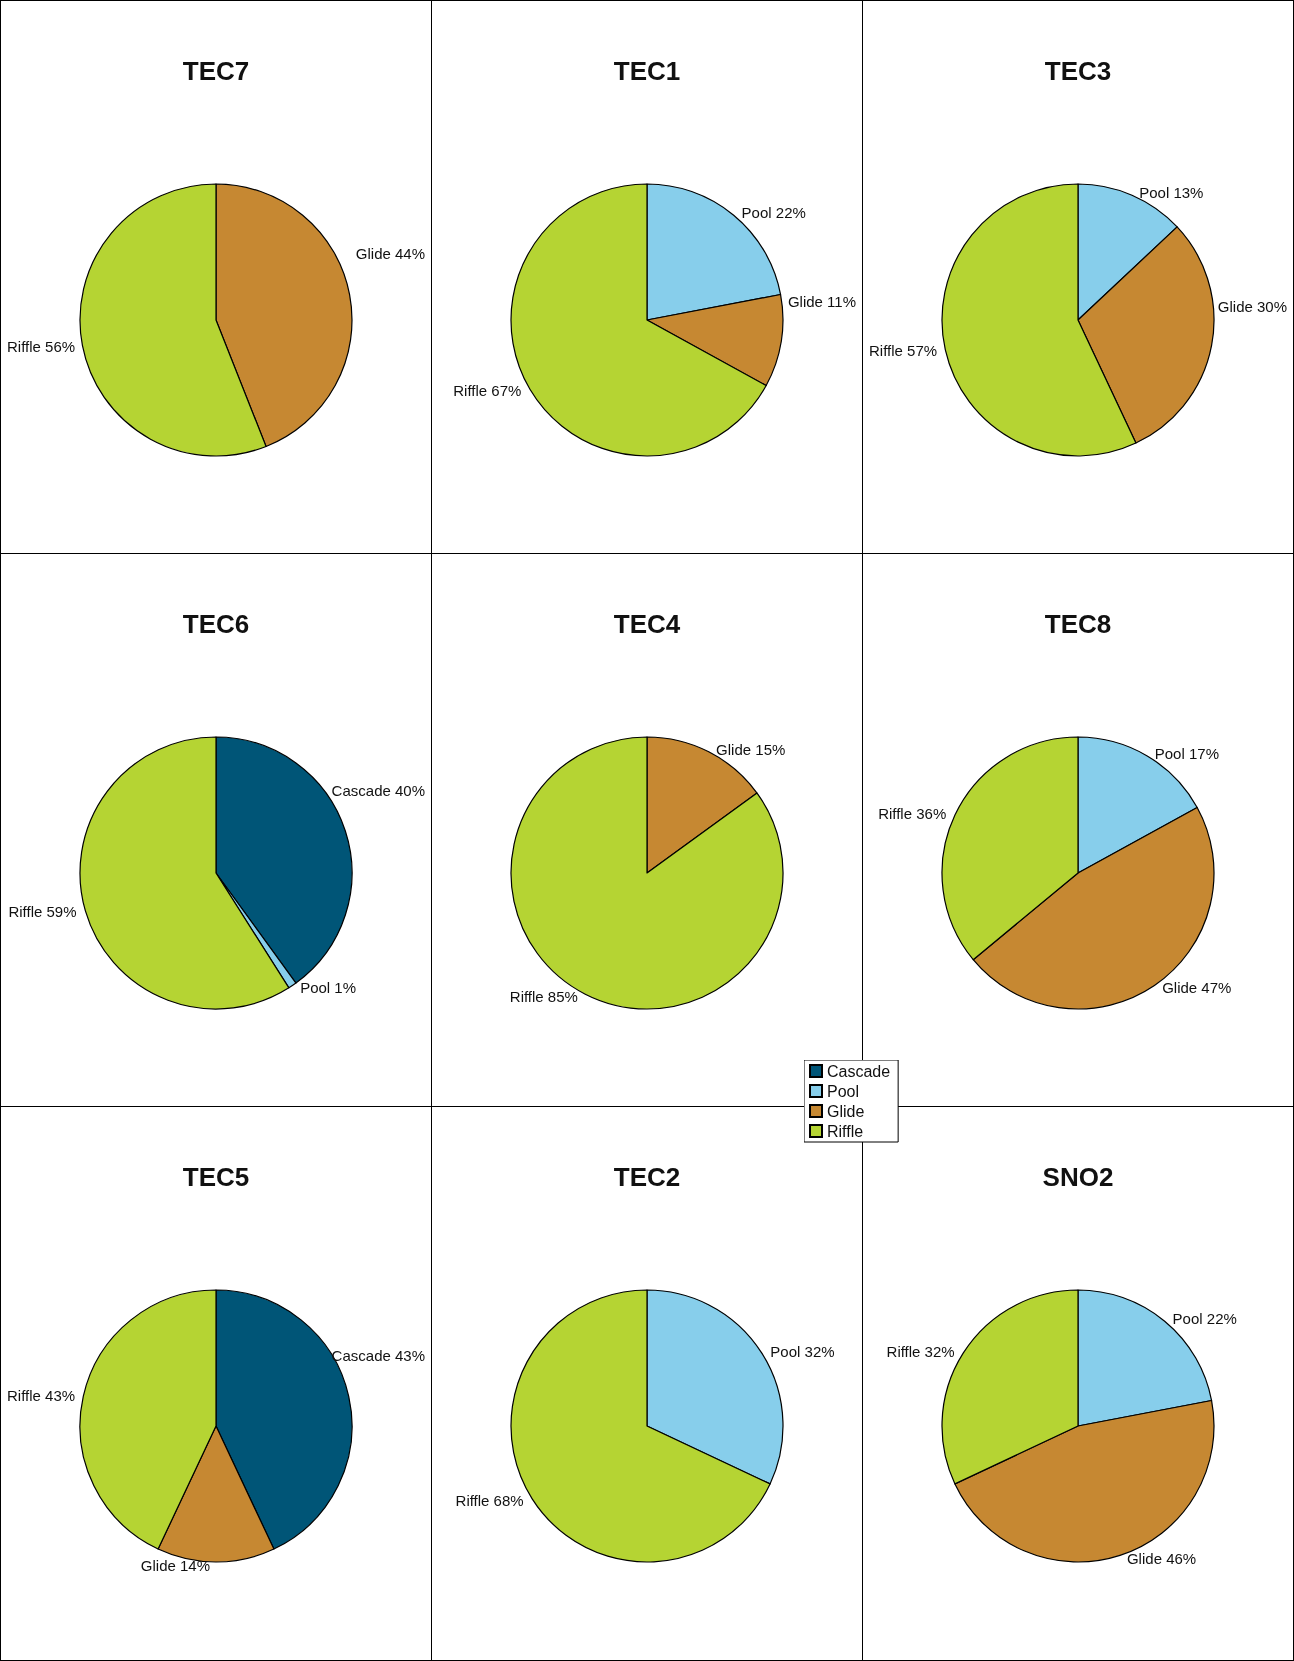 Image resolution: width=1294 pixels, height=1661 pixels. Describe the element at coordinates (751, 749) in the screenshot. I see `slice-label: Glide 15%` at that location.